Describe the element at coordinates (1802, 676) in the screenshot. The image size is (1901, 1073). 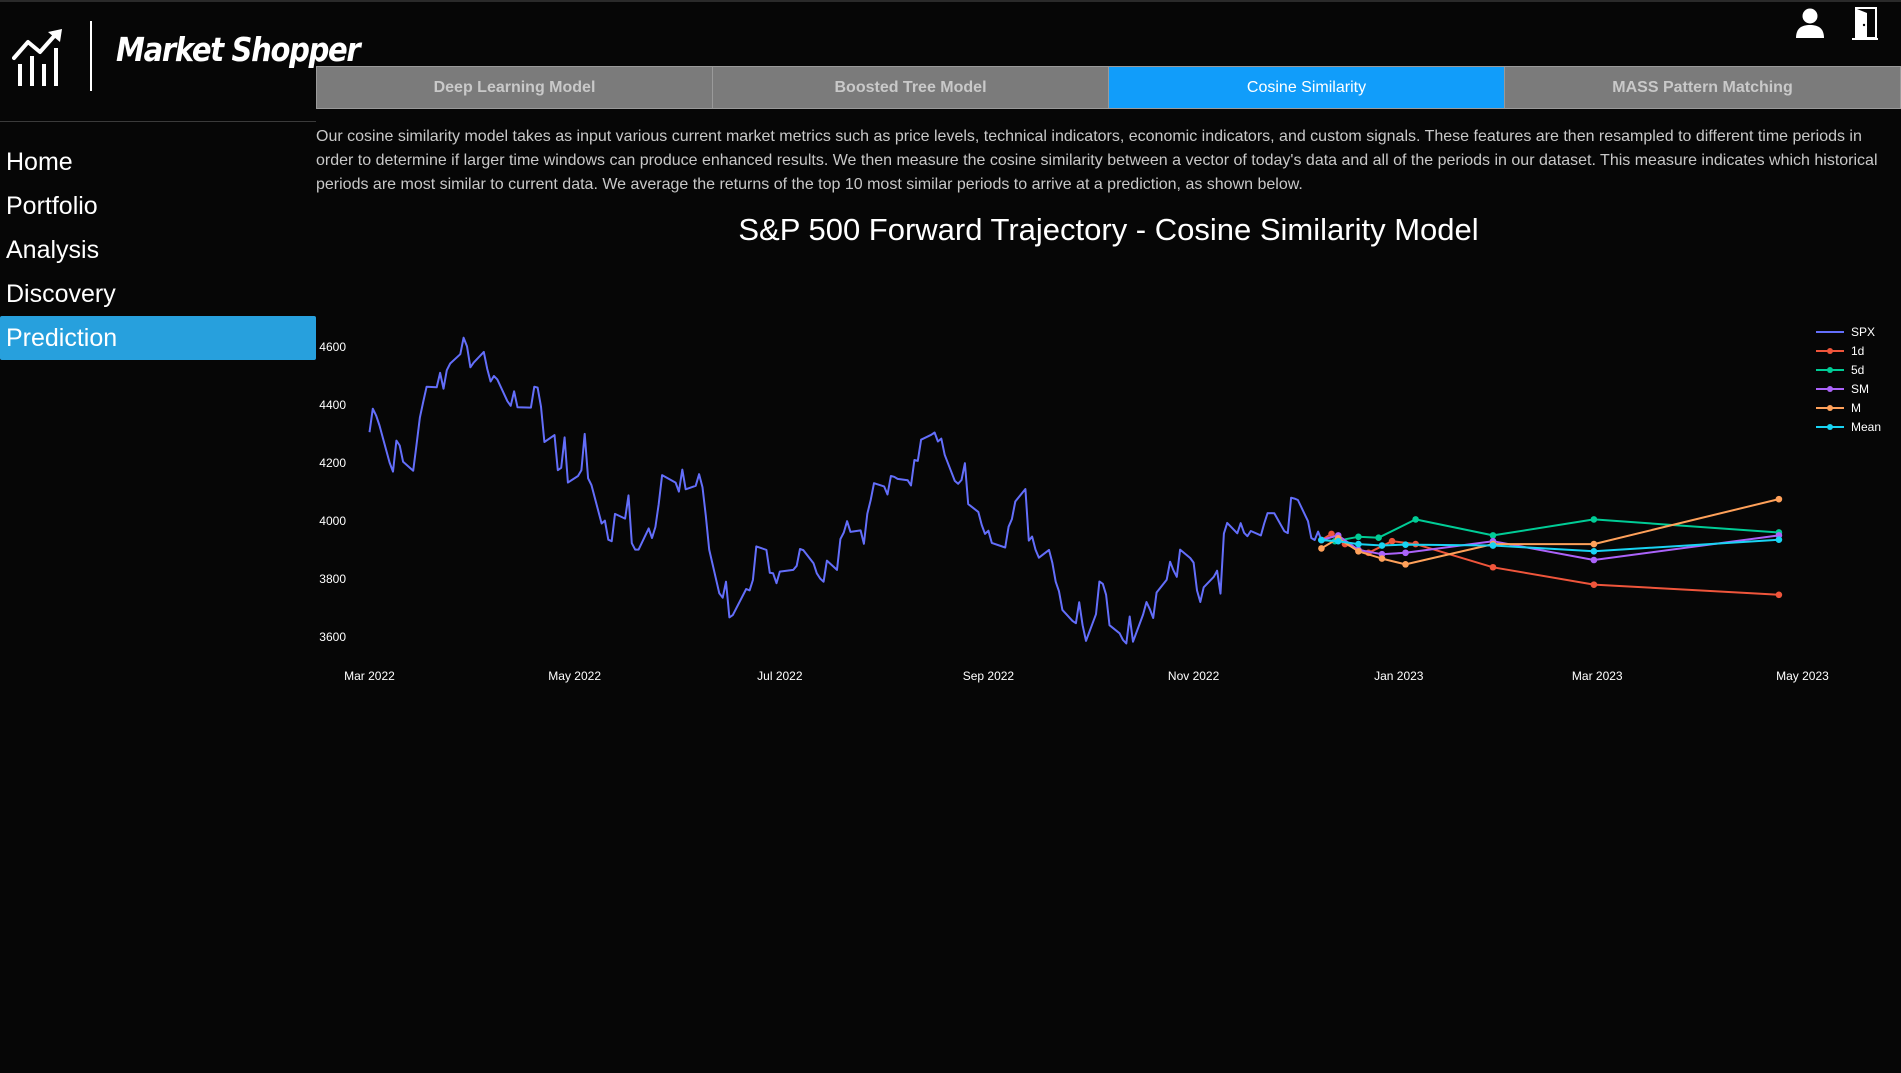
I see `x-tick-label: May 2023` at that location.